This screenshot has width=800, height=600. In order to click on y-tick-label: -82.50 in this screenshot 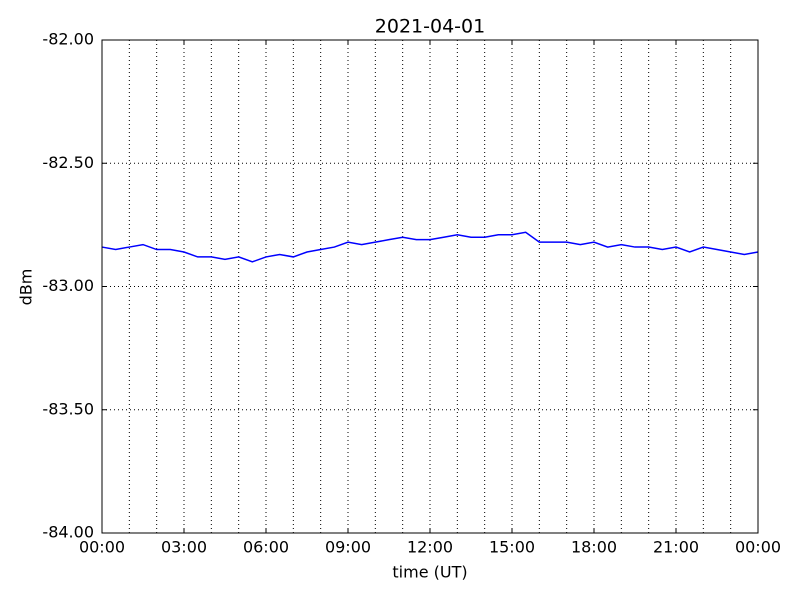, I will do `click(68, 162)`.